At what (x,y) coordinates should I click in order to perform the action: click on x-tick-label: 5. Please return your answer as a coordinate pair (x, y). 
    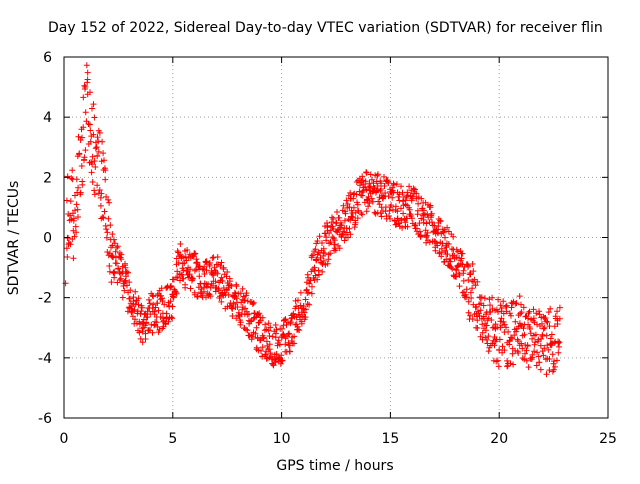
    Looking at the image, I should click on (172, 439).